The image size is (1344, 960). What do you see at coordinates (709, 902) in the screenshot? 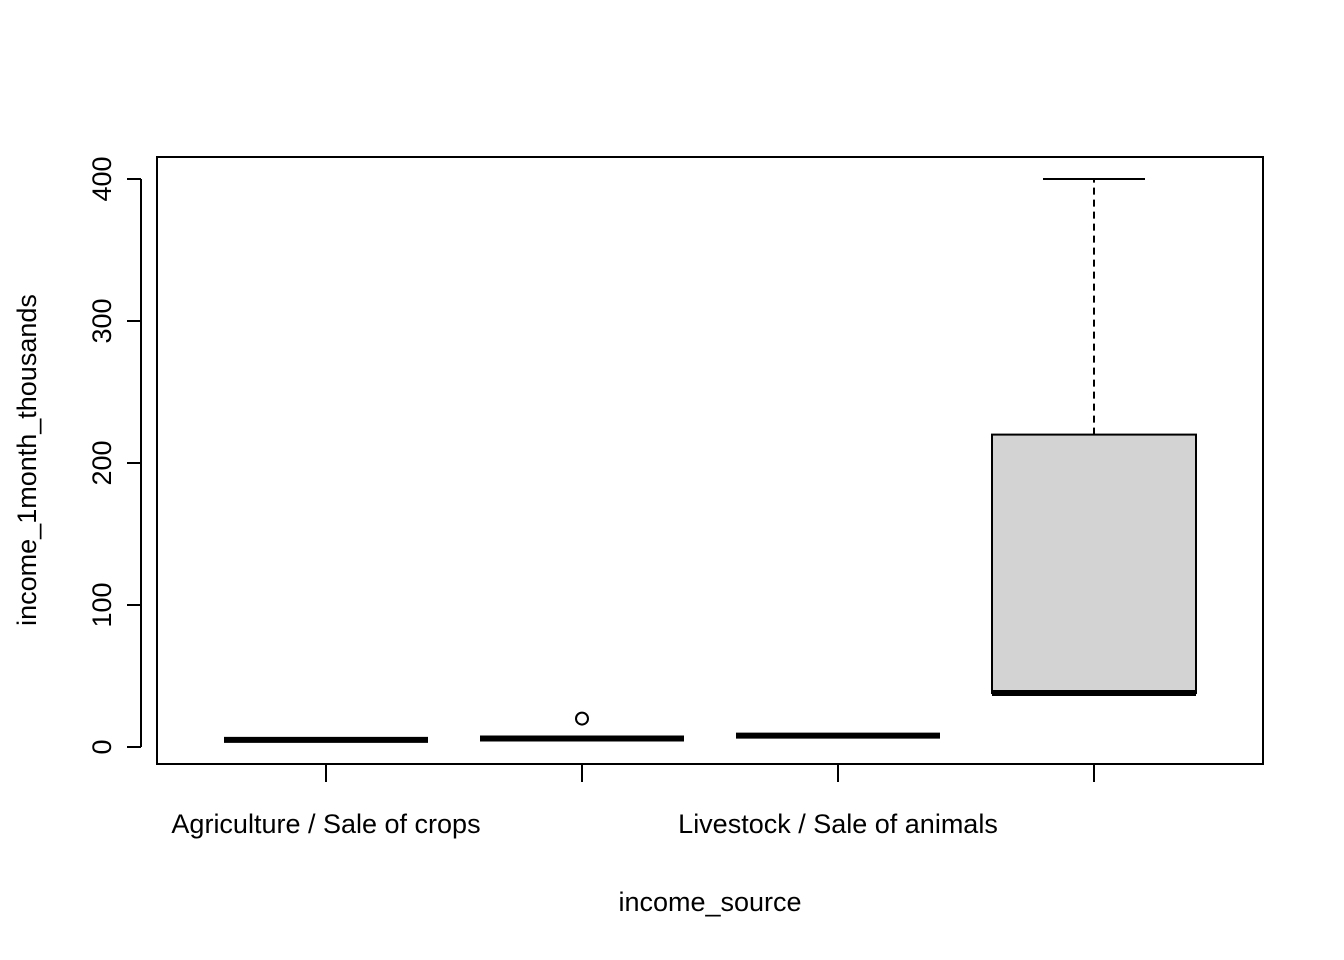
I see `x-axis-title: income_source` at bounding box center [709, 902].